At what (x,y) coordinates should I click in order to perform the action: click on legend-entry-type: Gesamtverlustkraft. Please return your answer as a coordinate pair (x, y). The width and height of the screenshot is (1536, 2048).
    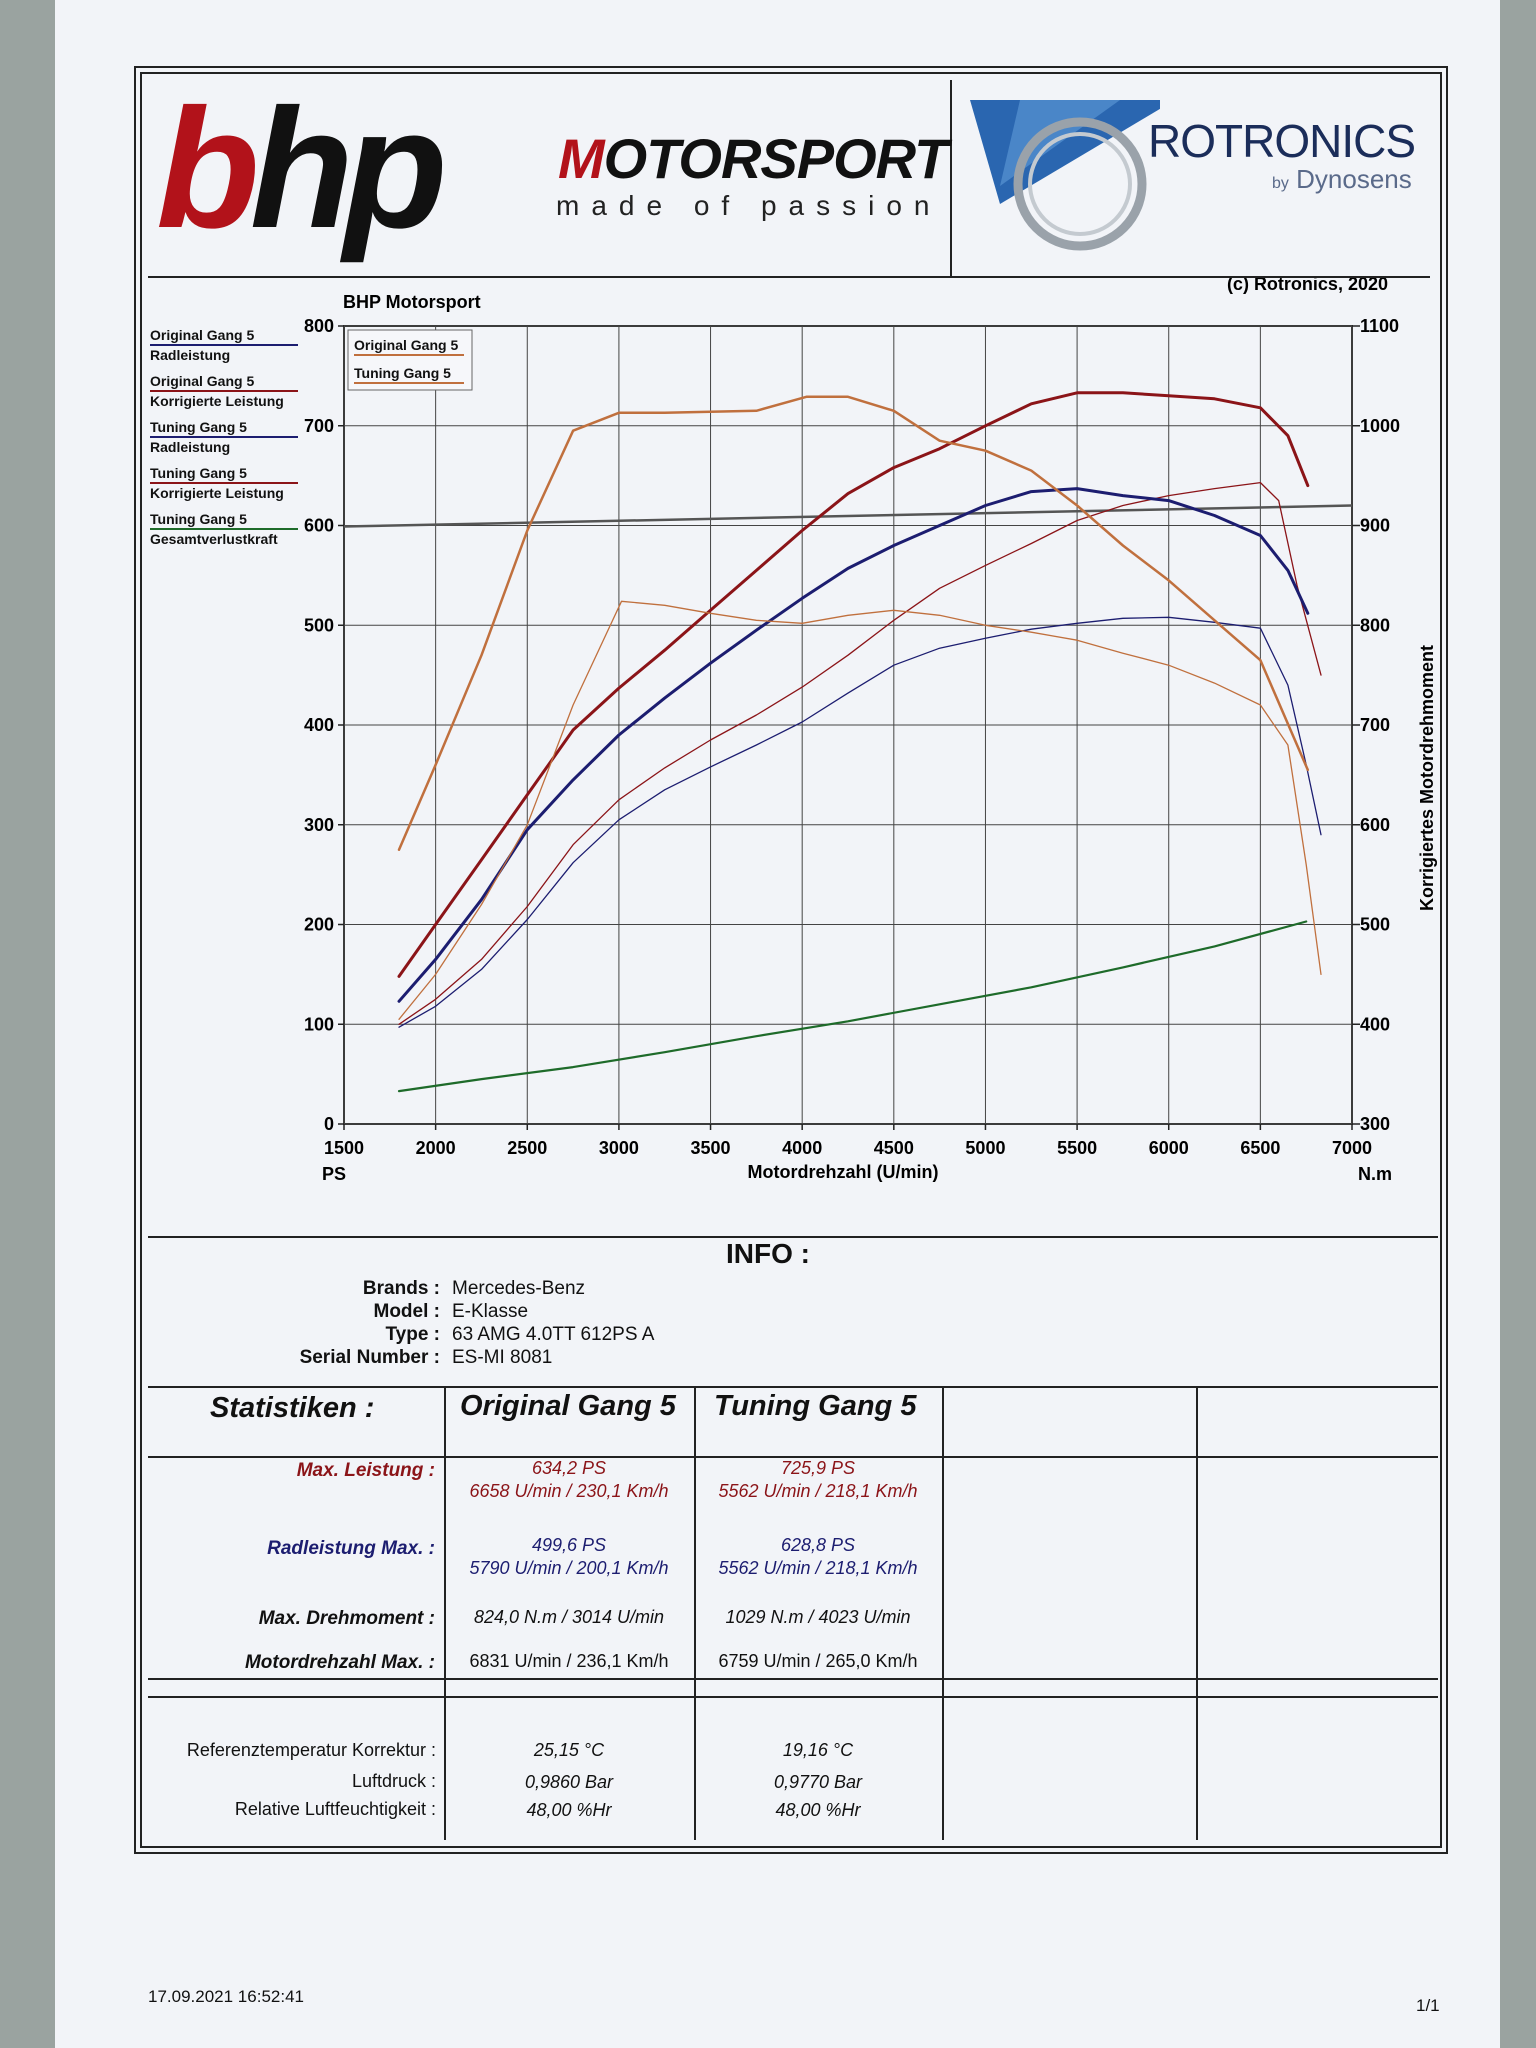
    Looking at the image, I should click on (214, 539).